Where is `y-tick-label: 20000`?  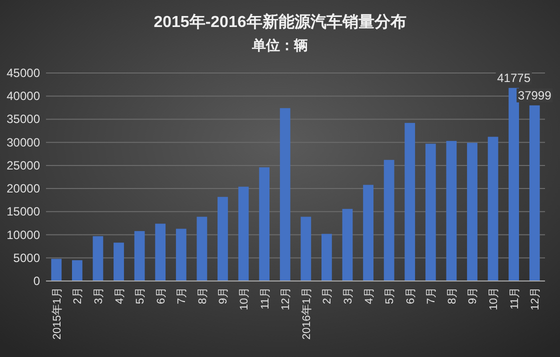 y-tick-label: 20000 is located at coordinates (23, 189).